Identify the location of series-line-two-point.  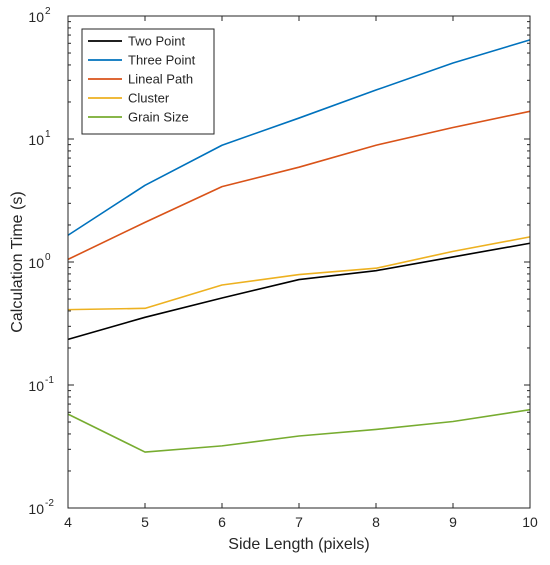
(299, 291).